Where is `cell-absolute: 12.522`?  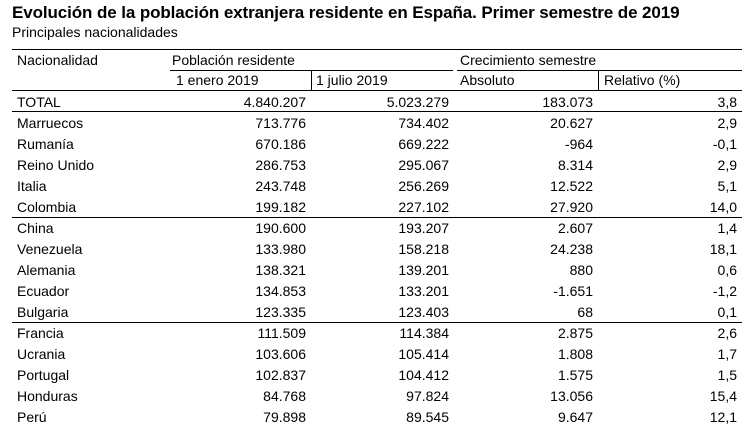
cell-absolute: 12.522 is located at coordinates (571, 186).